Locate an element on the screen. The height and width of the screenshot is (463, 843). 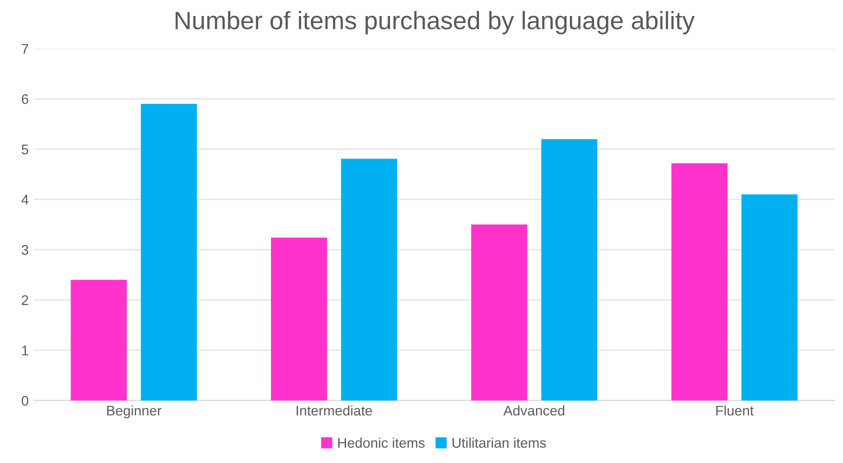
y-tick-label: 5 is located at coordinates (25, 149).